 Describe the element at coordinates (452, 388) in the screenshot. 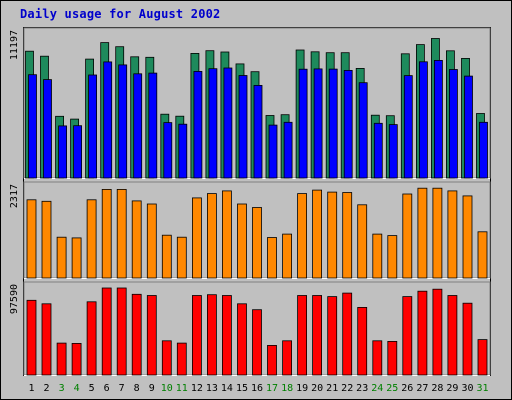

I see `x-tick-label-day-29: 29` at that location.